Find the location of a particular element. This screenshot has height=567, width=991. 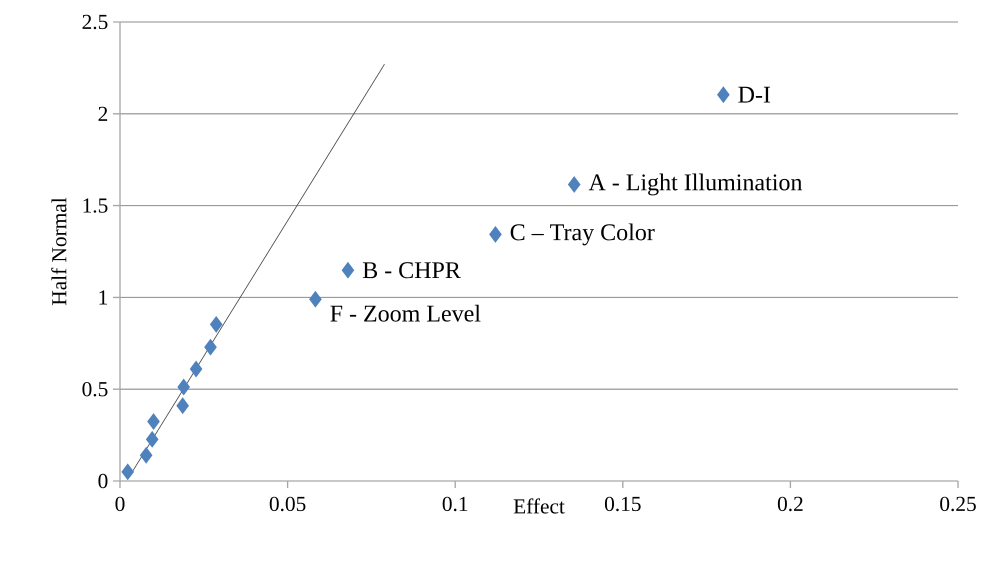

y-tick-label: 2 is located at coordinates (103, 113).